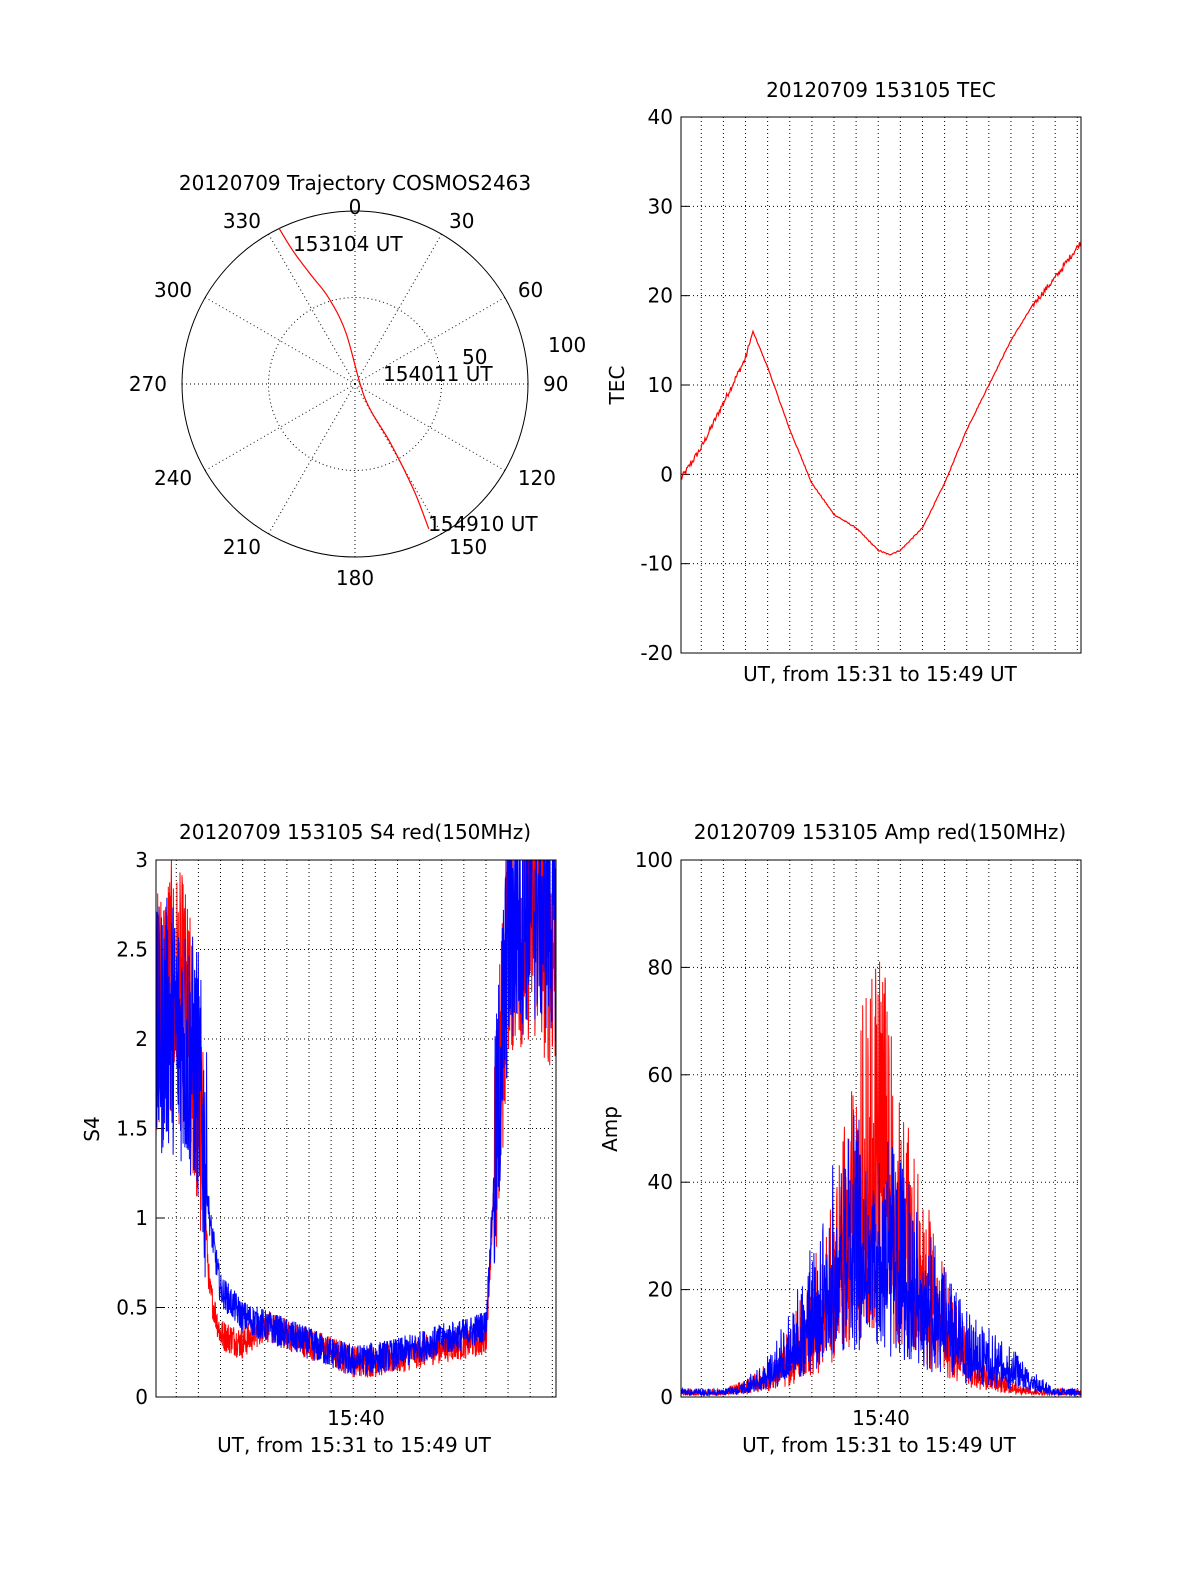  Describe the element at coordinates (92, 1128) in the screenshot. I see `s4-ylabel: S4` at that location.